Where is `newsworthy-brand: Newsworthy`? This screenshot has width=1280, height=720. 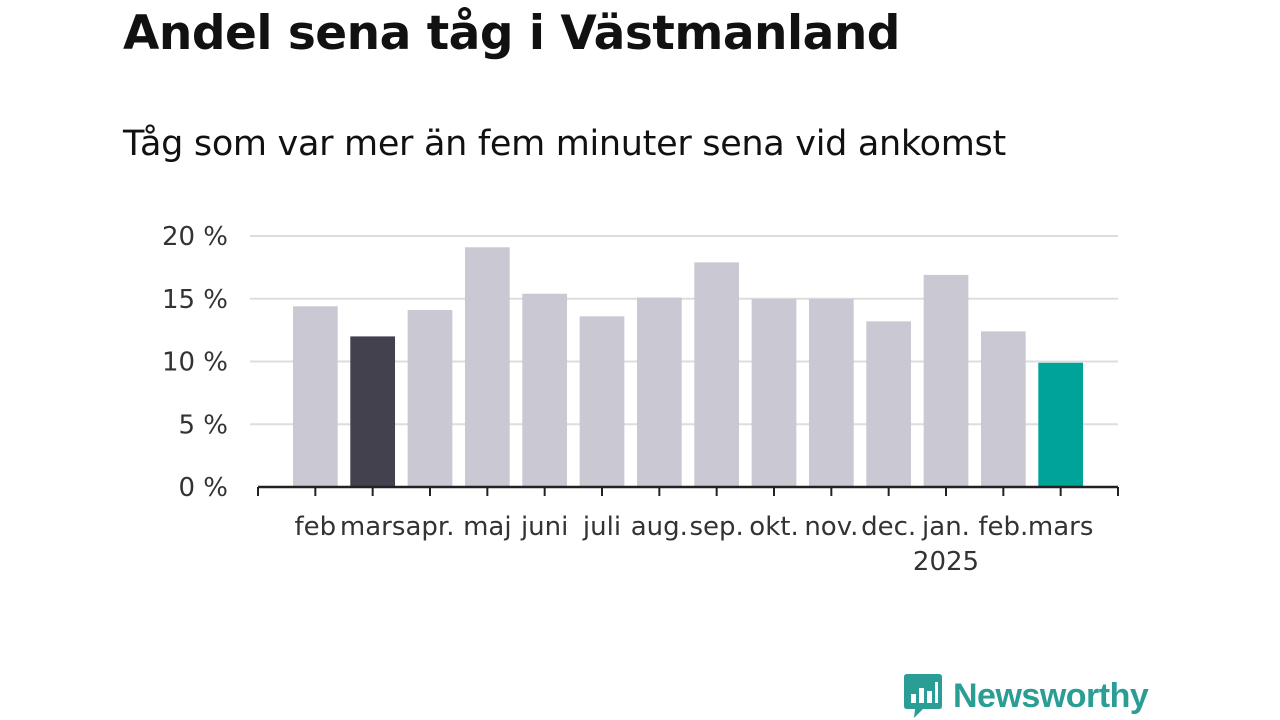
newsworthy-brand: Newsworthy is located at coordinates (1026, 696).